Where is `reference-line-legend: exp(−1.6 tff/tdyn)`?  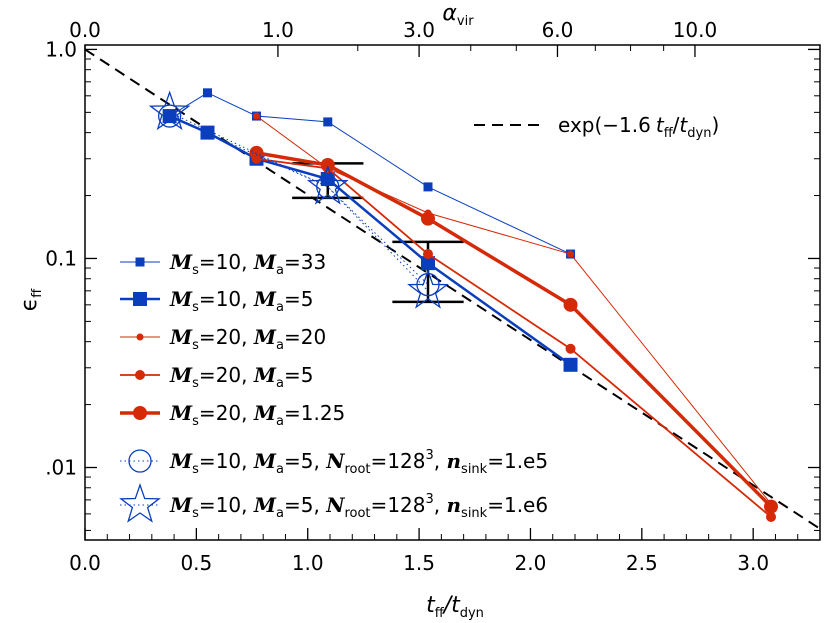 reference-line-legend: exp(−1.6 tff/tdyn) is located at coordinates (596, 127).